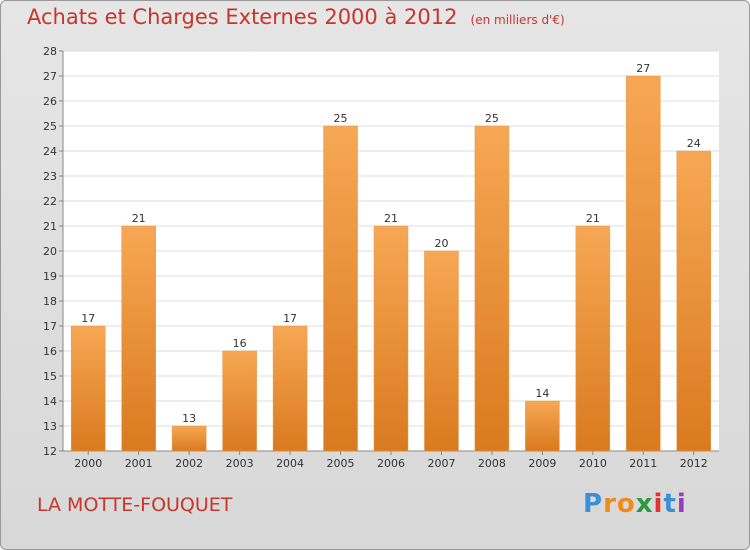  What do you see at coordinates (391, 463) in the screenshot?
I see `x-tick-label: 2006` at bounding box center [391, 463].